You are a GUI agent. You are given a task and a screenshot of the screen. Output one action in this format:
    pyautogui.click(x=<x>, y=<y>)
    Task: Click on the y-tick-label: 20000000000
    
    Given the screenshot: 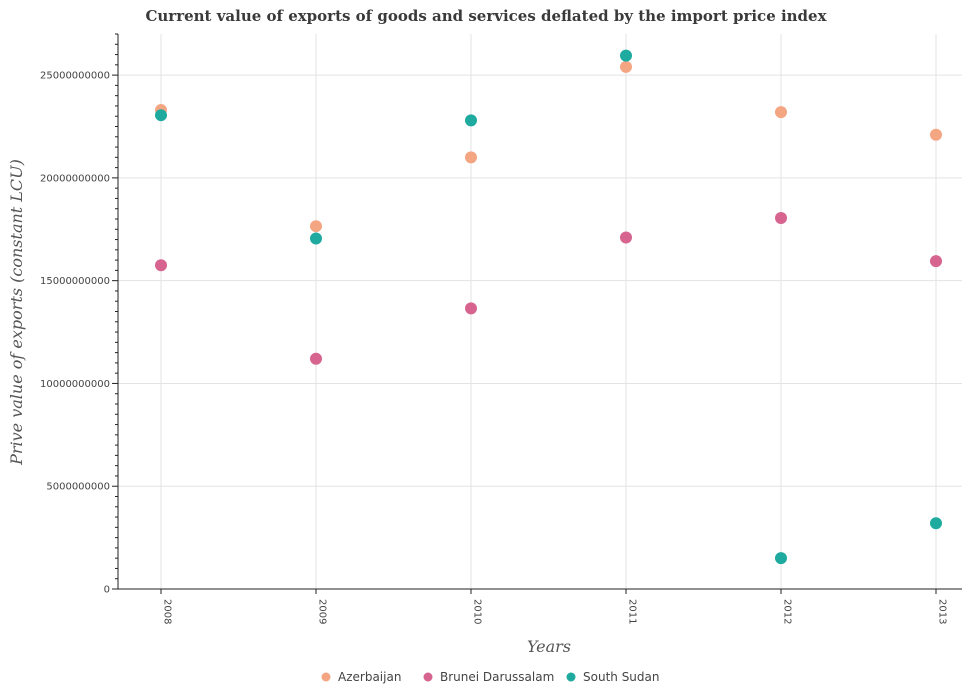 What is the action you would take?
    pyautogui.click(x=75, y=178)
    